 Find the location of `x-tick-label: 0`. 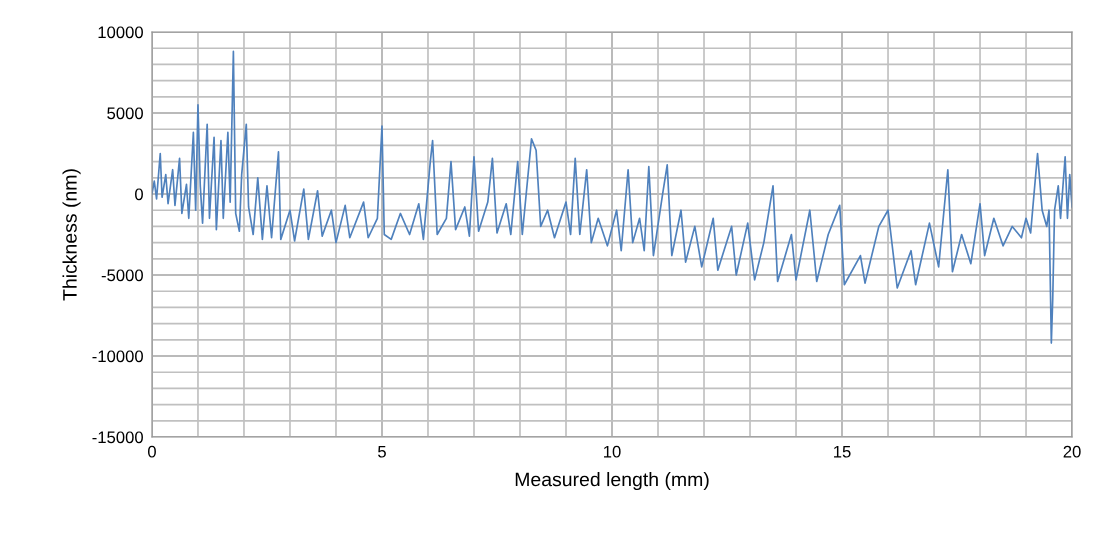

x-tick-label: 0 is located at coordinates (151, 451).